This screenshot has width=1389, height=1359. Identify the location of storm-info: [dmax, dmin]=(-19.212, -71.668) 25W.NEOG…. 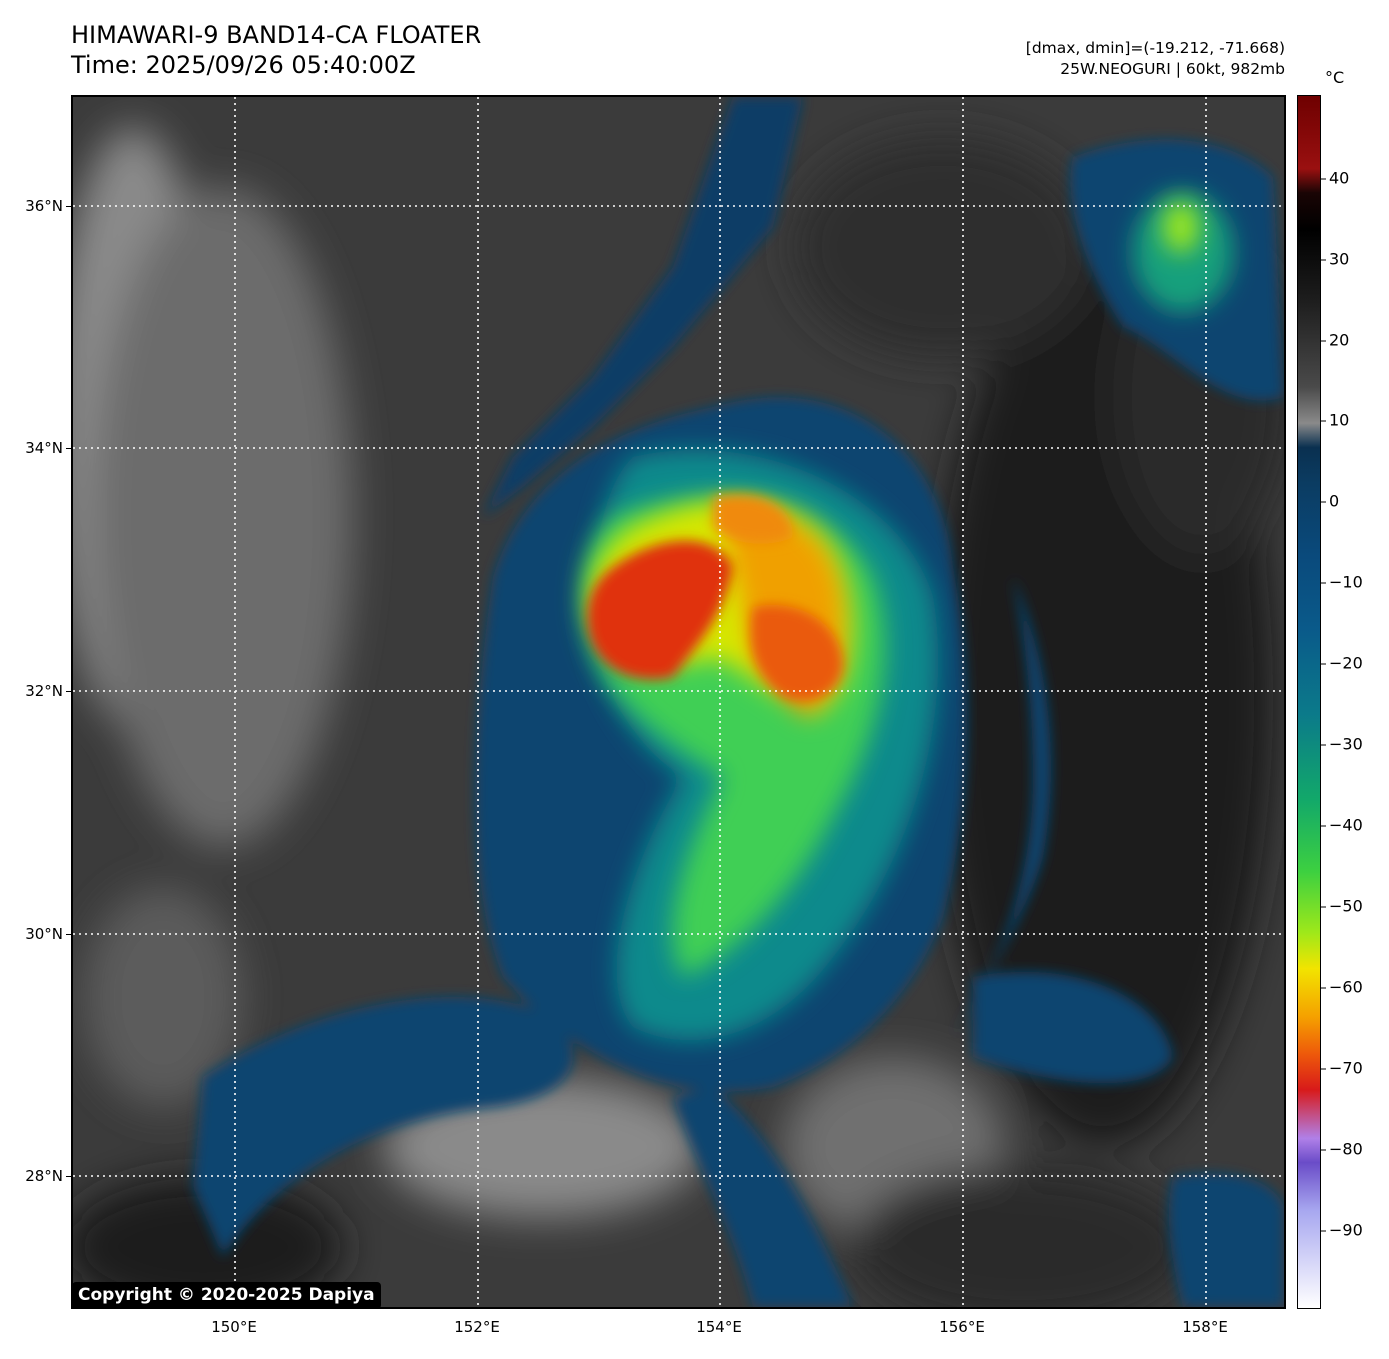
(1155, 59).